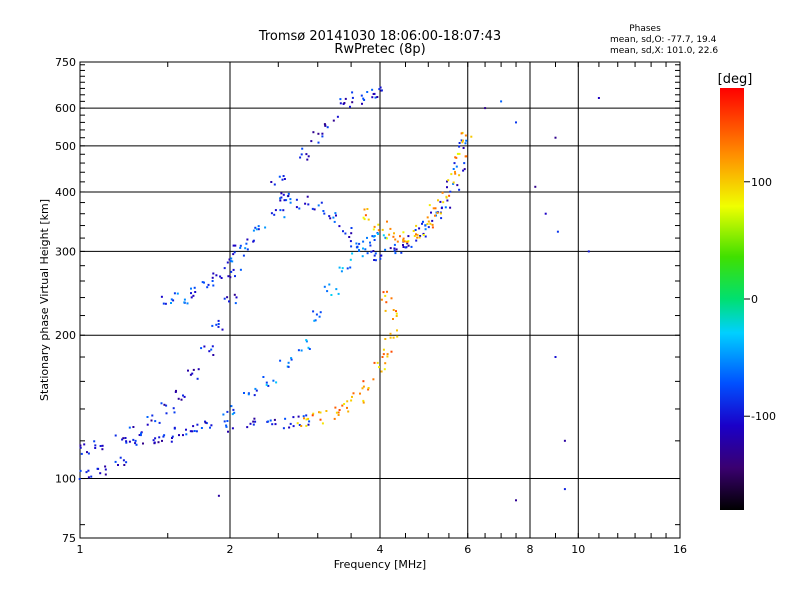 Image resolution: width=800 pixels, height=600 pixels. What do you see at coordinates (380, 549) in the screenshot?
I see `x-tick-label: 4` at bounding box center [380, 549].